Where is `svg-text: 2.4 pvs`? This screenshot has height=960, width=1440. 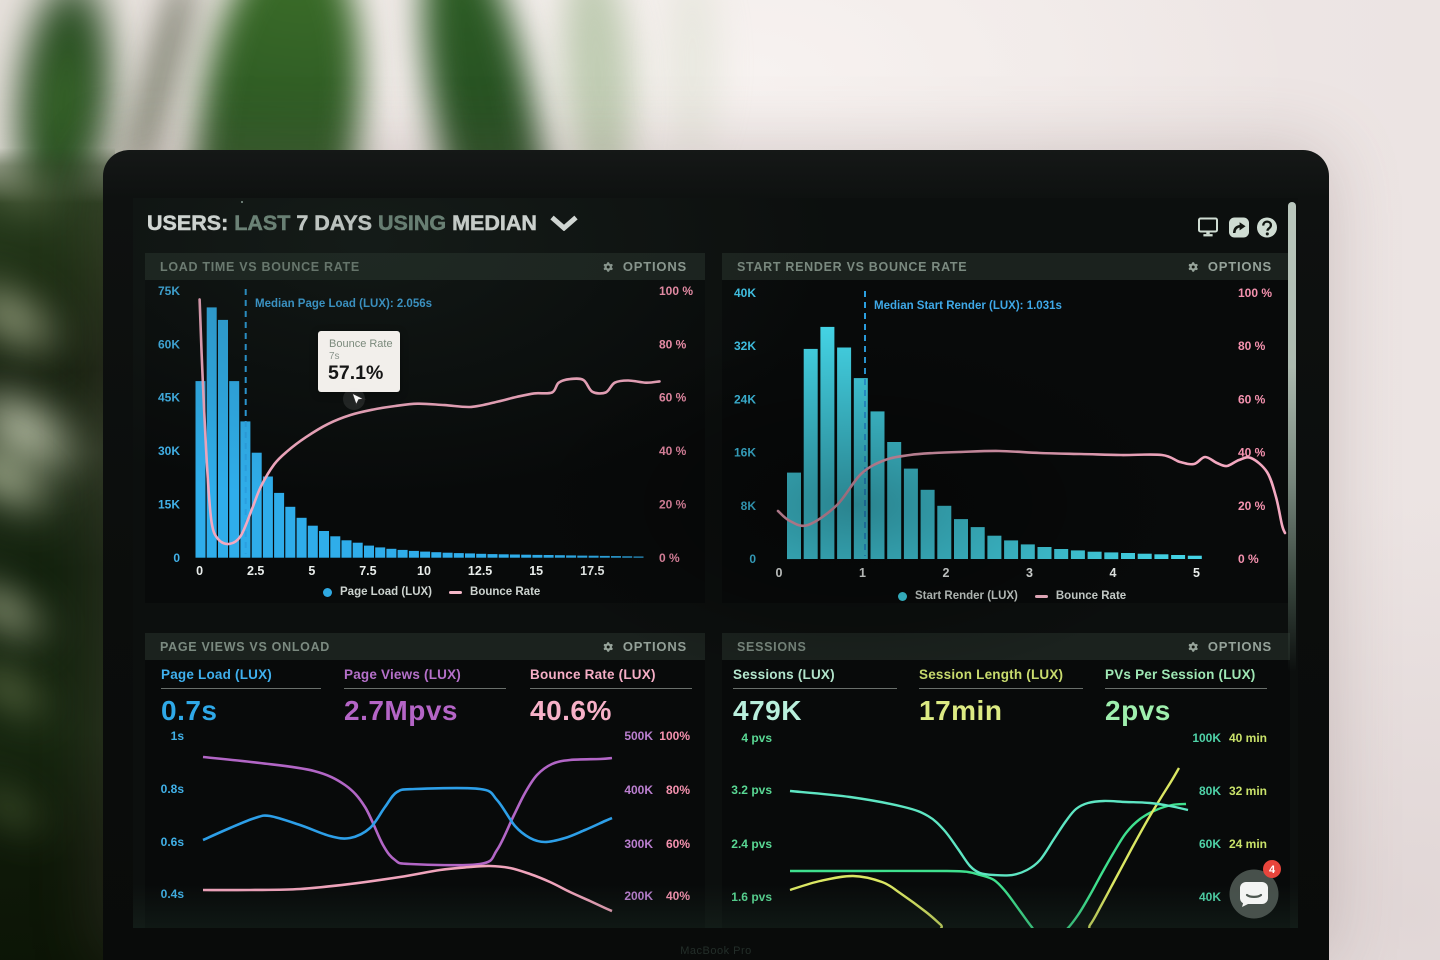 svg-text: 2.4 pvs is located at coordinates (751, 844).